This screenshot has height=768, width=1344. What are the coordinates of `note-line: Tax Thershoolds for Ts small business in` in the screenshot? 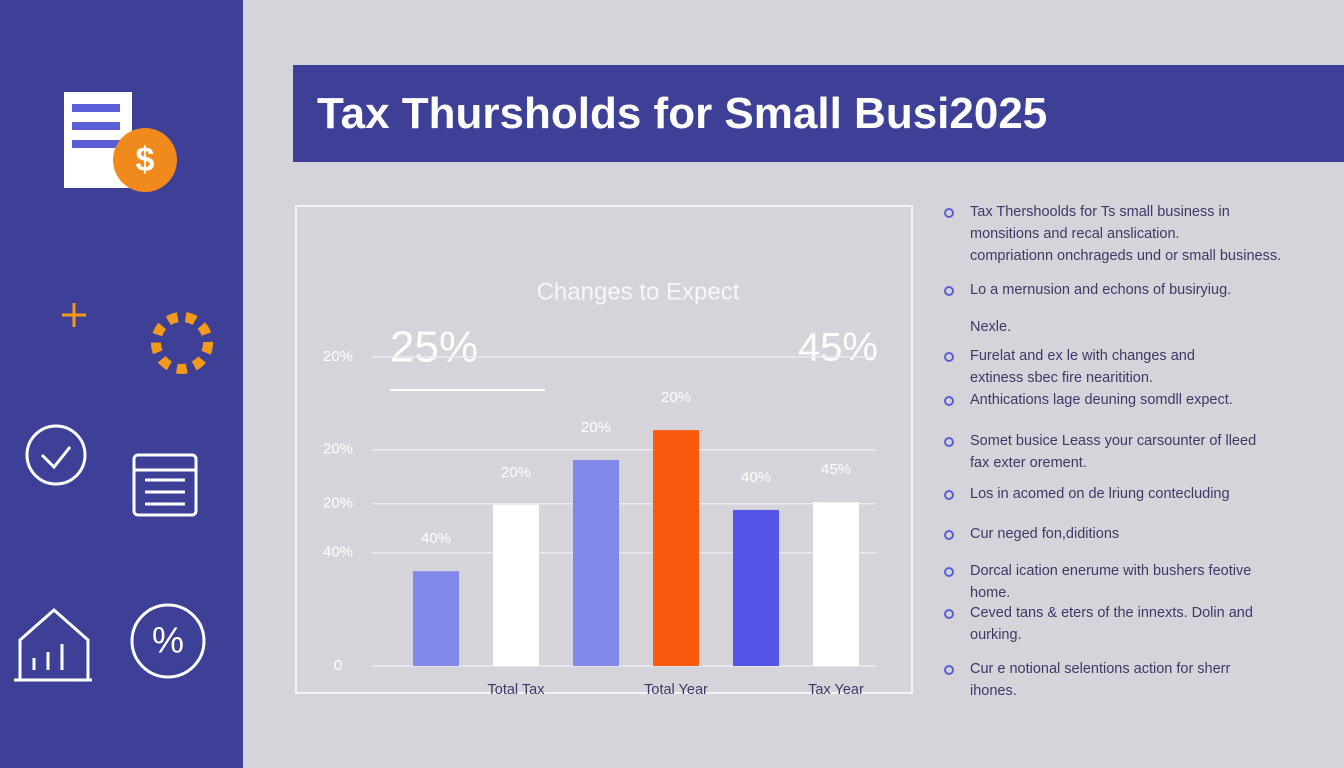 It's located at (1100, 212).